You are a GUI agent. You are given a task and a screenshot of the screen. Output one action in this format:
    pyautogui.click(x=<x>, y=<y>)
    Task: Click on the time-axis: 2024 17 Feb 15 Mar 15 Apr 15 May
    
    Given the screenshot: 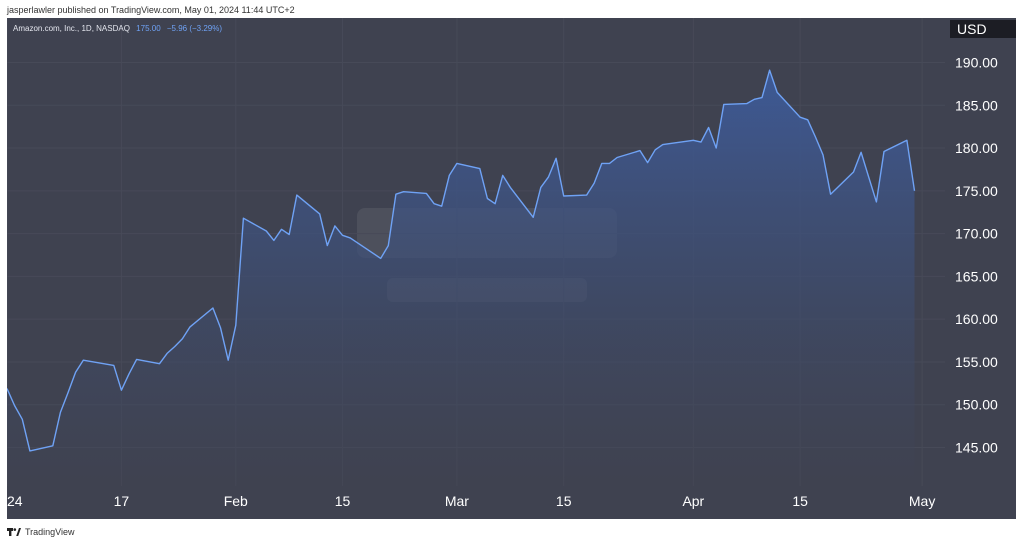 What is the action you would take?
    pyautogui.click(x=471, y=501)
    